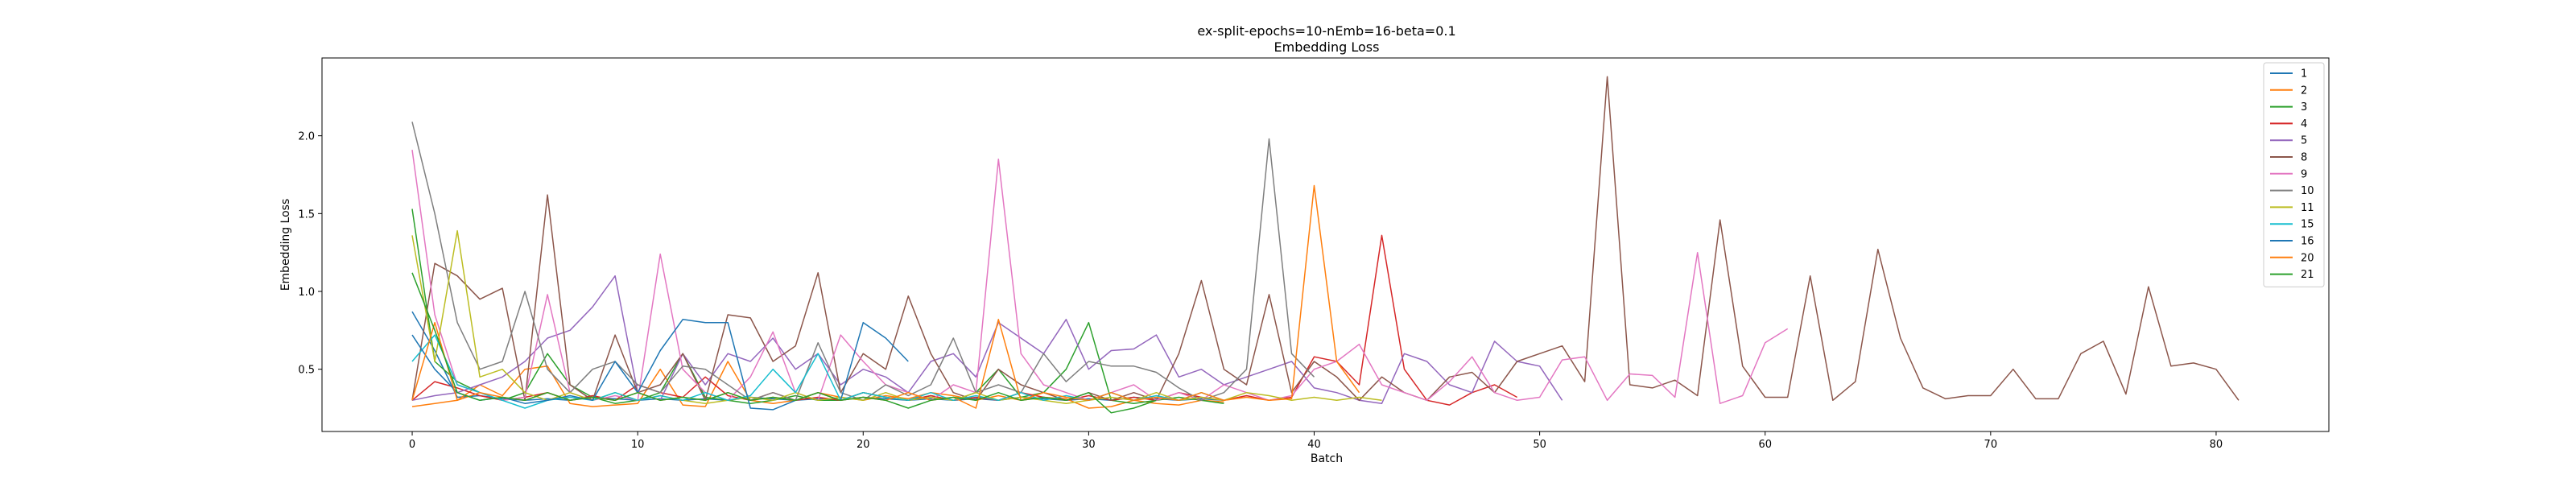 The width and height of the screenshot is (2576, 483). I want to click on legend-label: 11, so click(2307, 208).